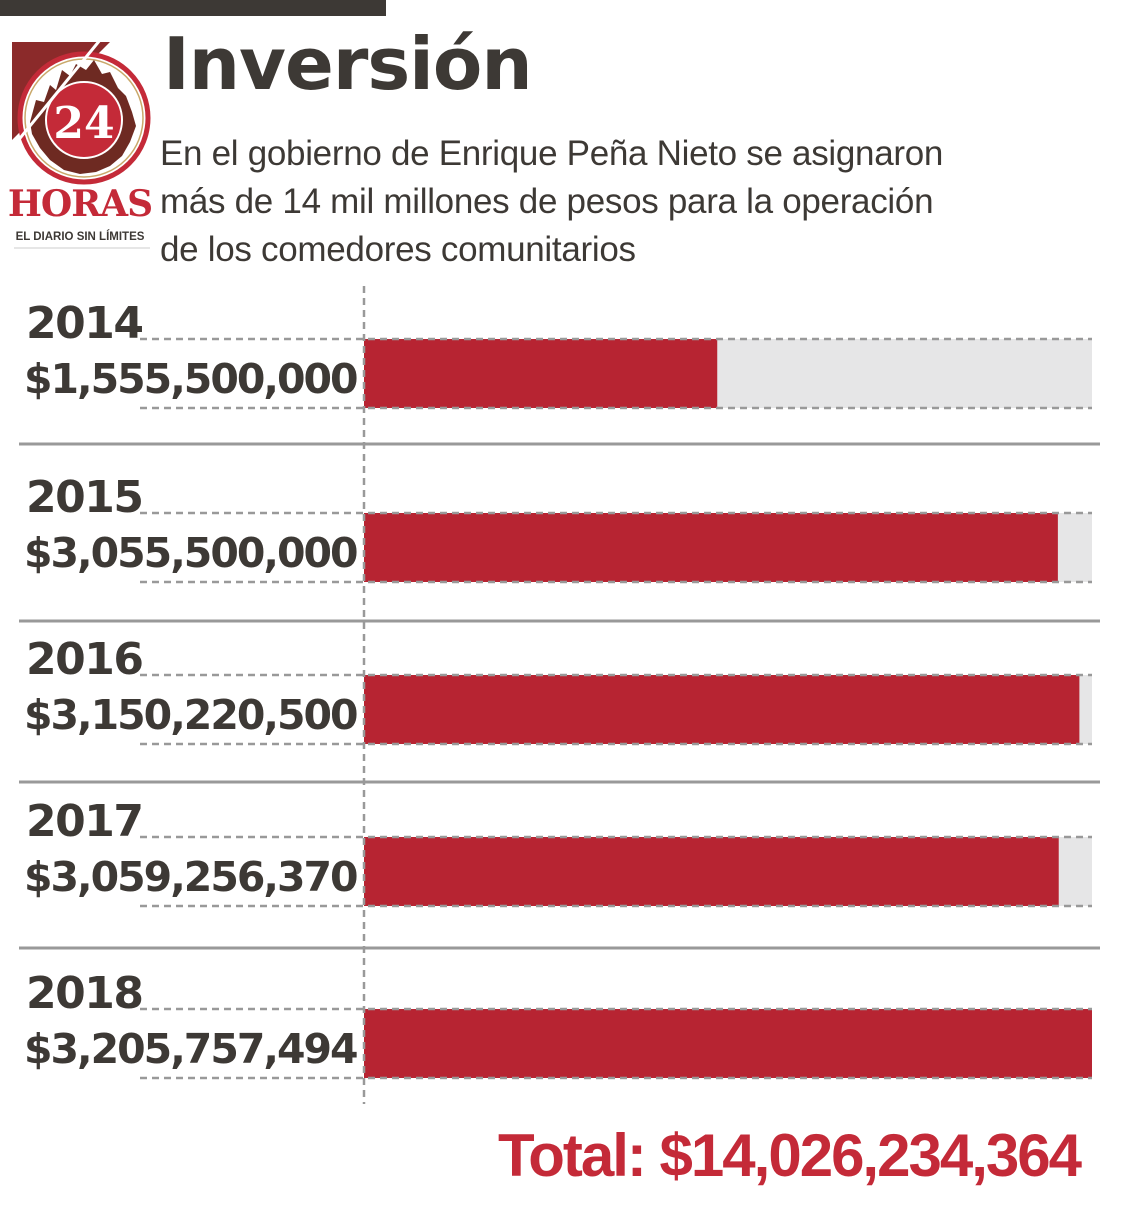  I want to click on bar-2016, so click(722, 709).